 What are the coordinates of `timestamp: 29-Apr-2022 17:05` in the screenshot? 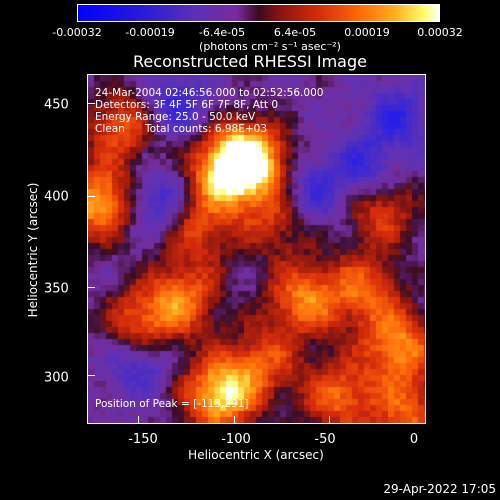 It's located at (439, 489).